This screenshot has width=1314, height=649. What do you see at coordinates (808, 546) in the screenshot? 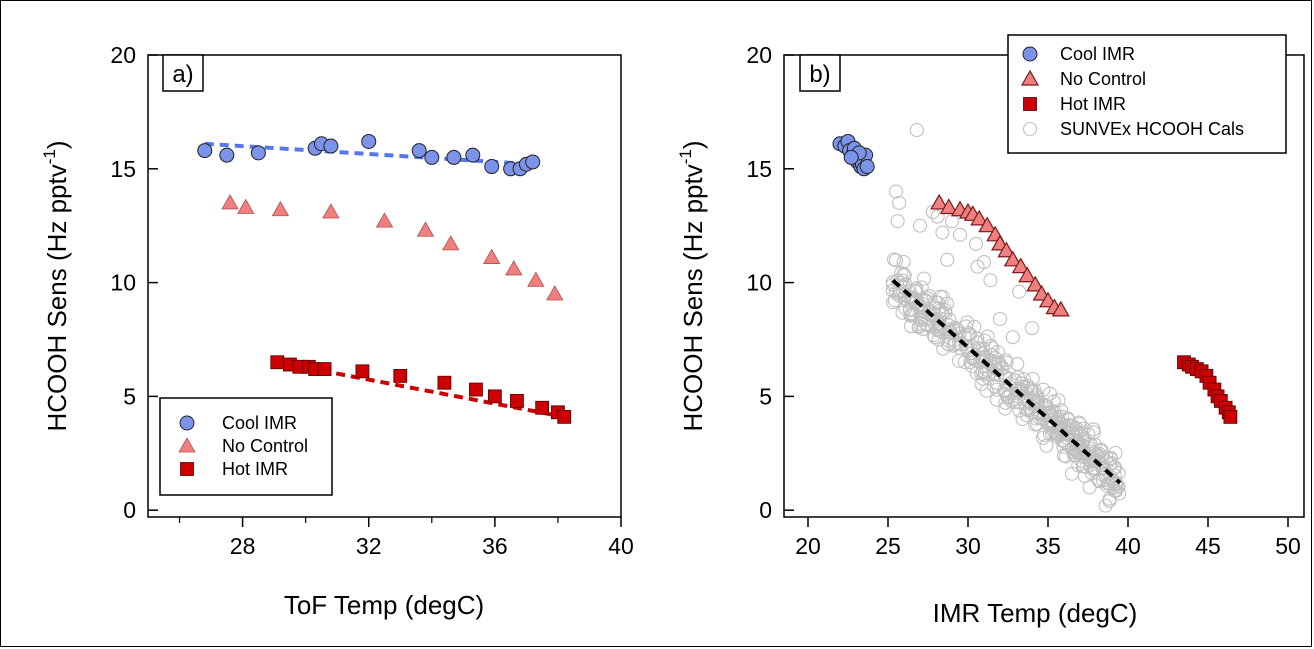
I see `x-tick-label: 20` at bounding box center [808, 546].